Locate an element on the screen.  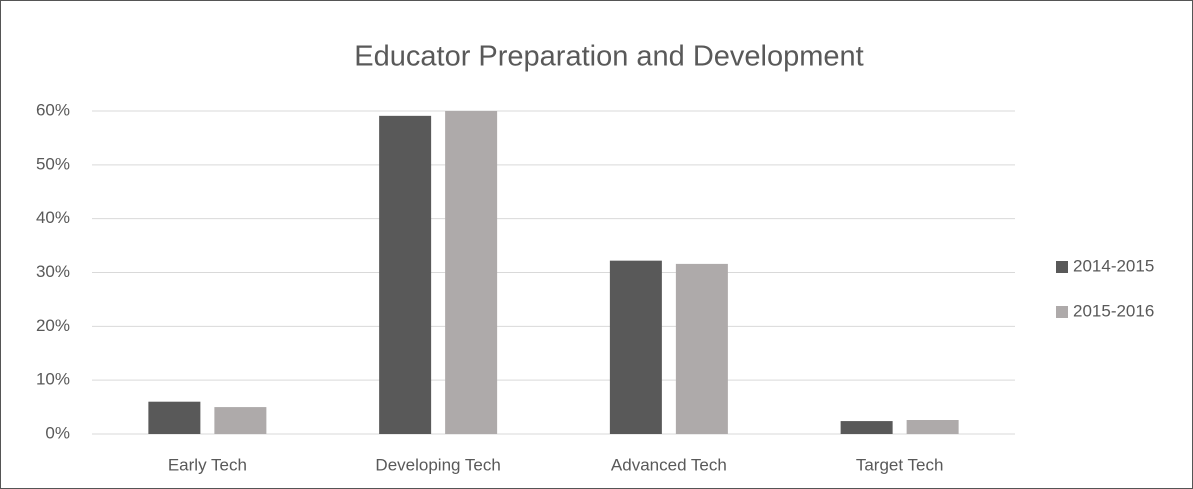
y-tick-label: 40% is located at coordinates (53, 217).